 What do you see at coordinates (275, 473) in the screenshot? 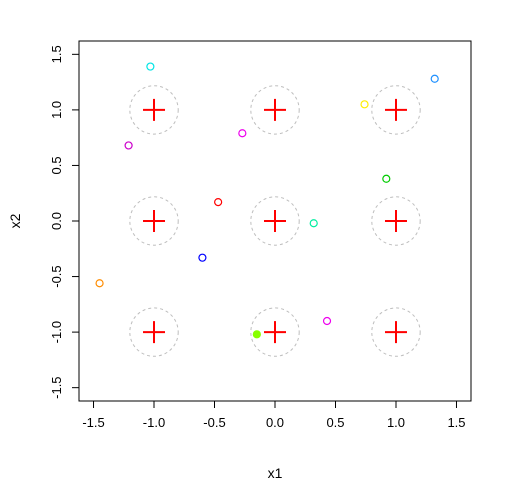
I see `x-axis-label: x1` at bounding box center [275, 473].